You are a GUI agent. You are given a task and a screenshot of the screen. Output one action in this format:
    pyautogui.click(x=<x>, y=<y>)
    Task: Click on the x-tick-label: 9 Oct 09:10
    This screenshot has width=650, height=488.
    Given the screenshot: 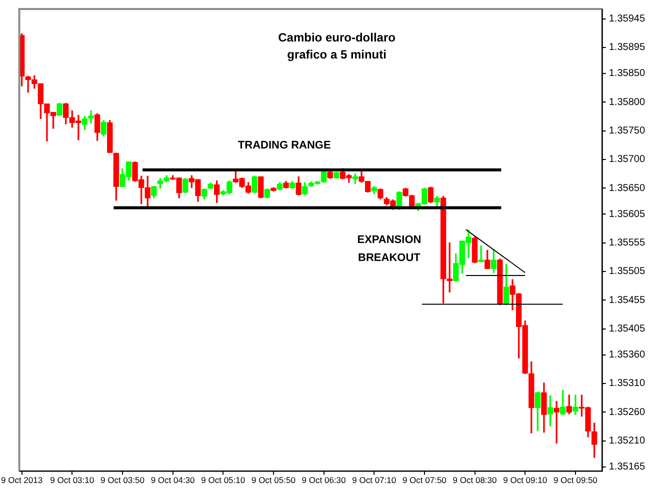 What is the action you would take?
    pyautogui.click(x=525, y=480)
    